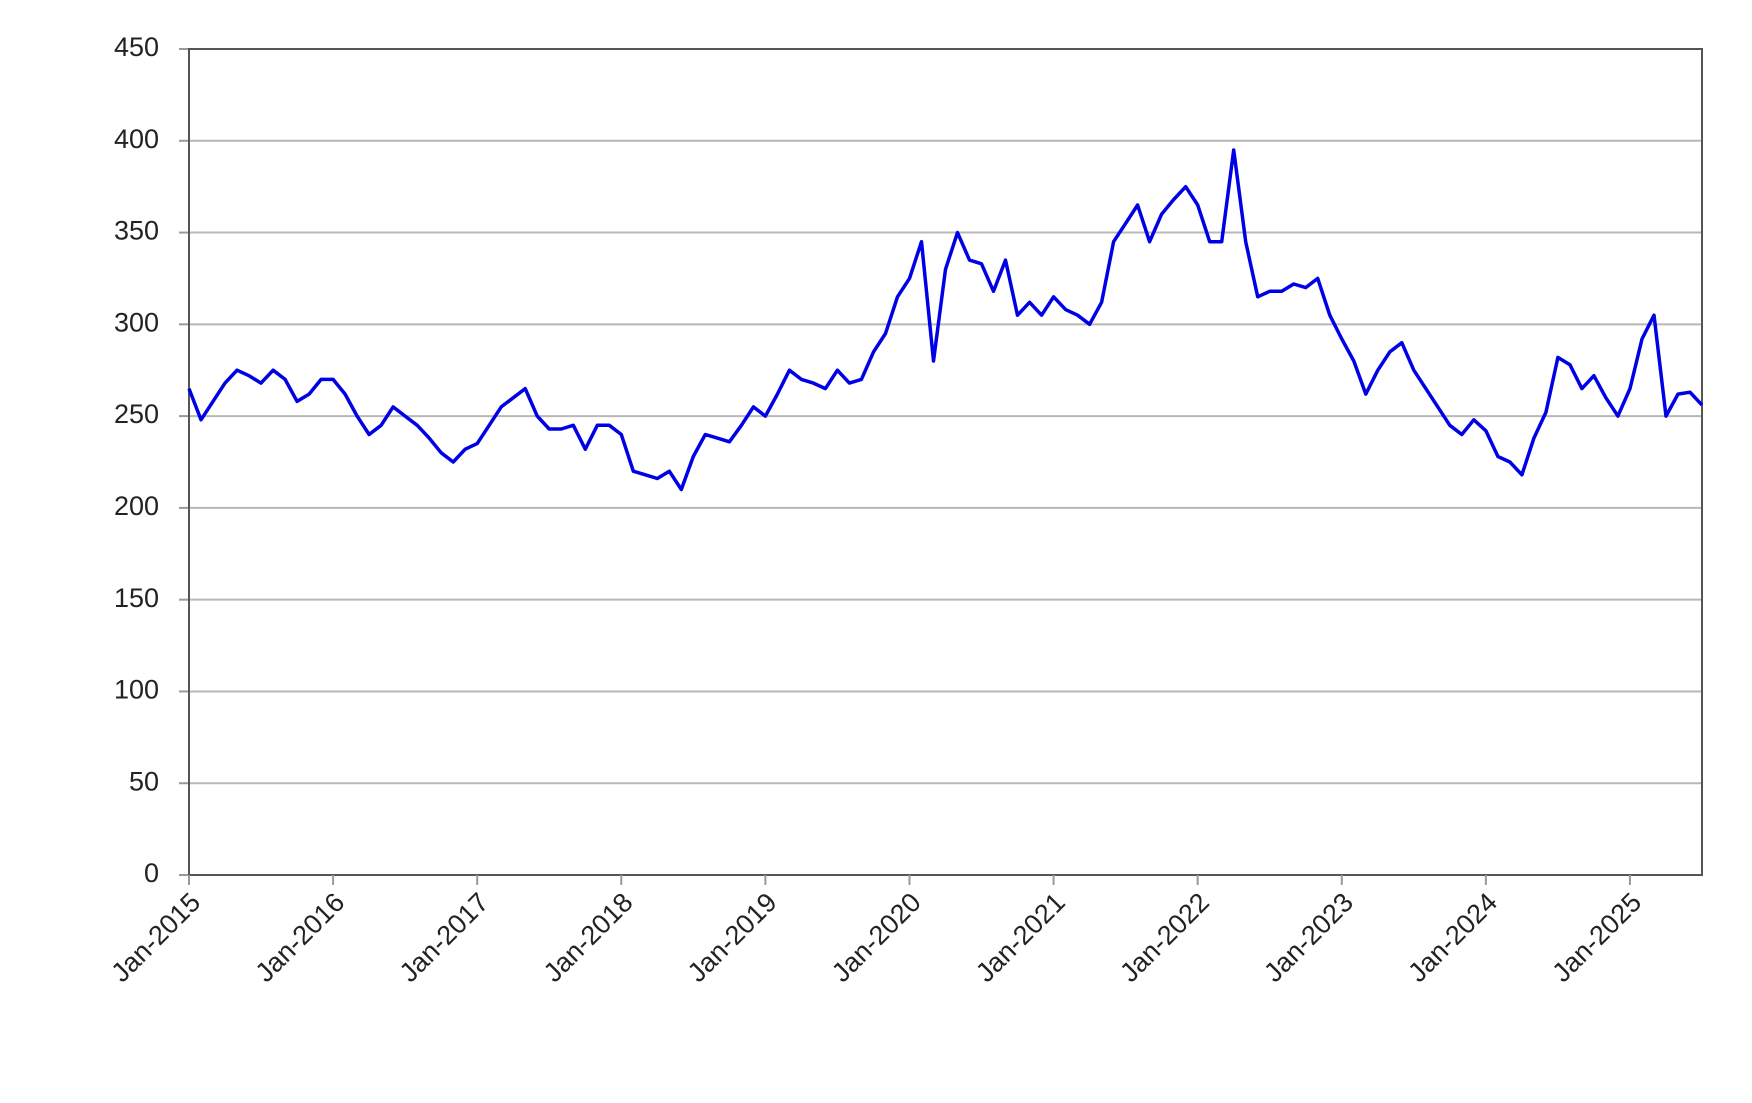  Describe the element at coordinates (136, 414) in the screenshot. I see `y-tick-label: 250` at that location.